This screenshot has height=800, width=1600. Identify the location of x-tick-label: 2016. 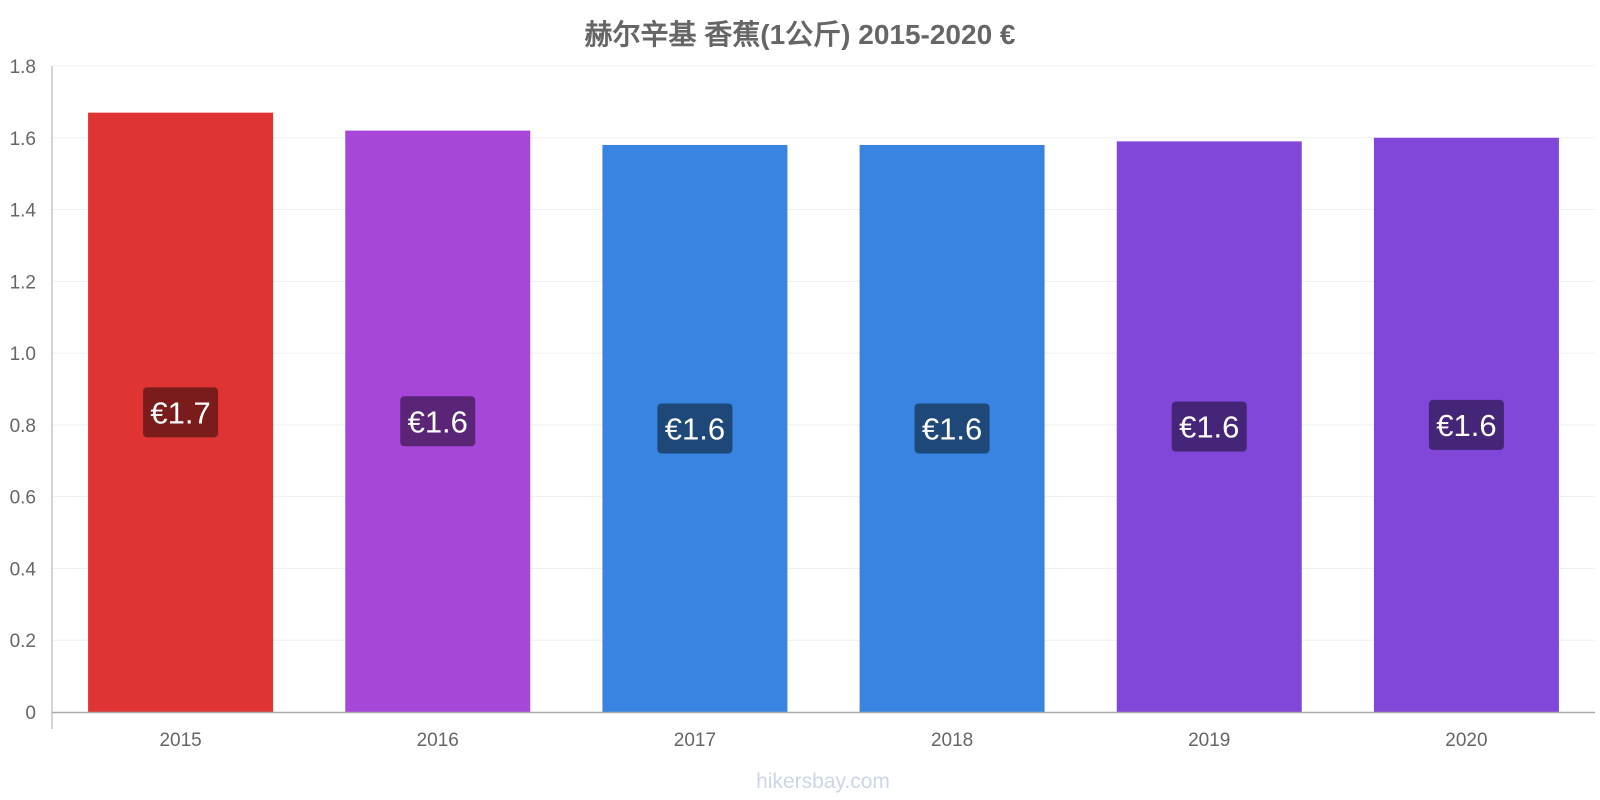
(438, 740).